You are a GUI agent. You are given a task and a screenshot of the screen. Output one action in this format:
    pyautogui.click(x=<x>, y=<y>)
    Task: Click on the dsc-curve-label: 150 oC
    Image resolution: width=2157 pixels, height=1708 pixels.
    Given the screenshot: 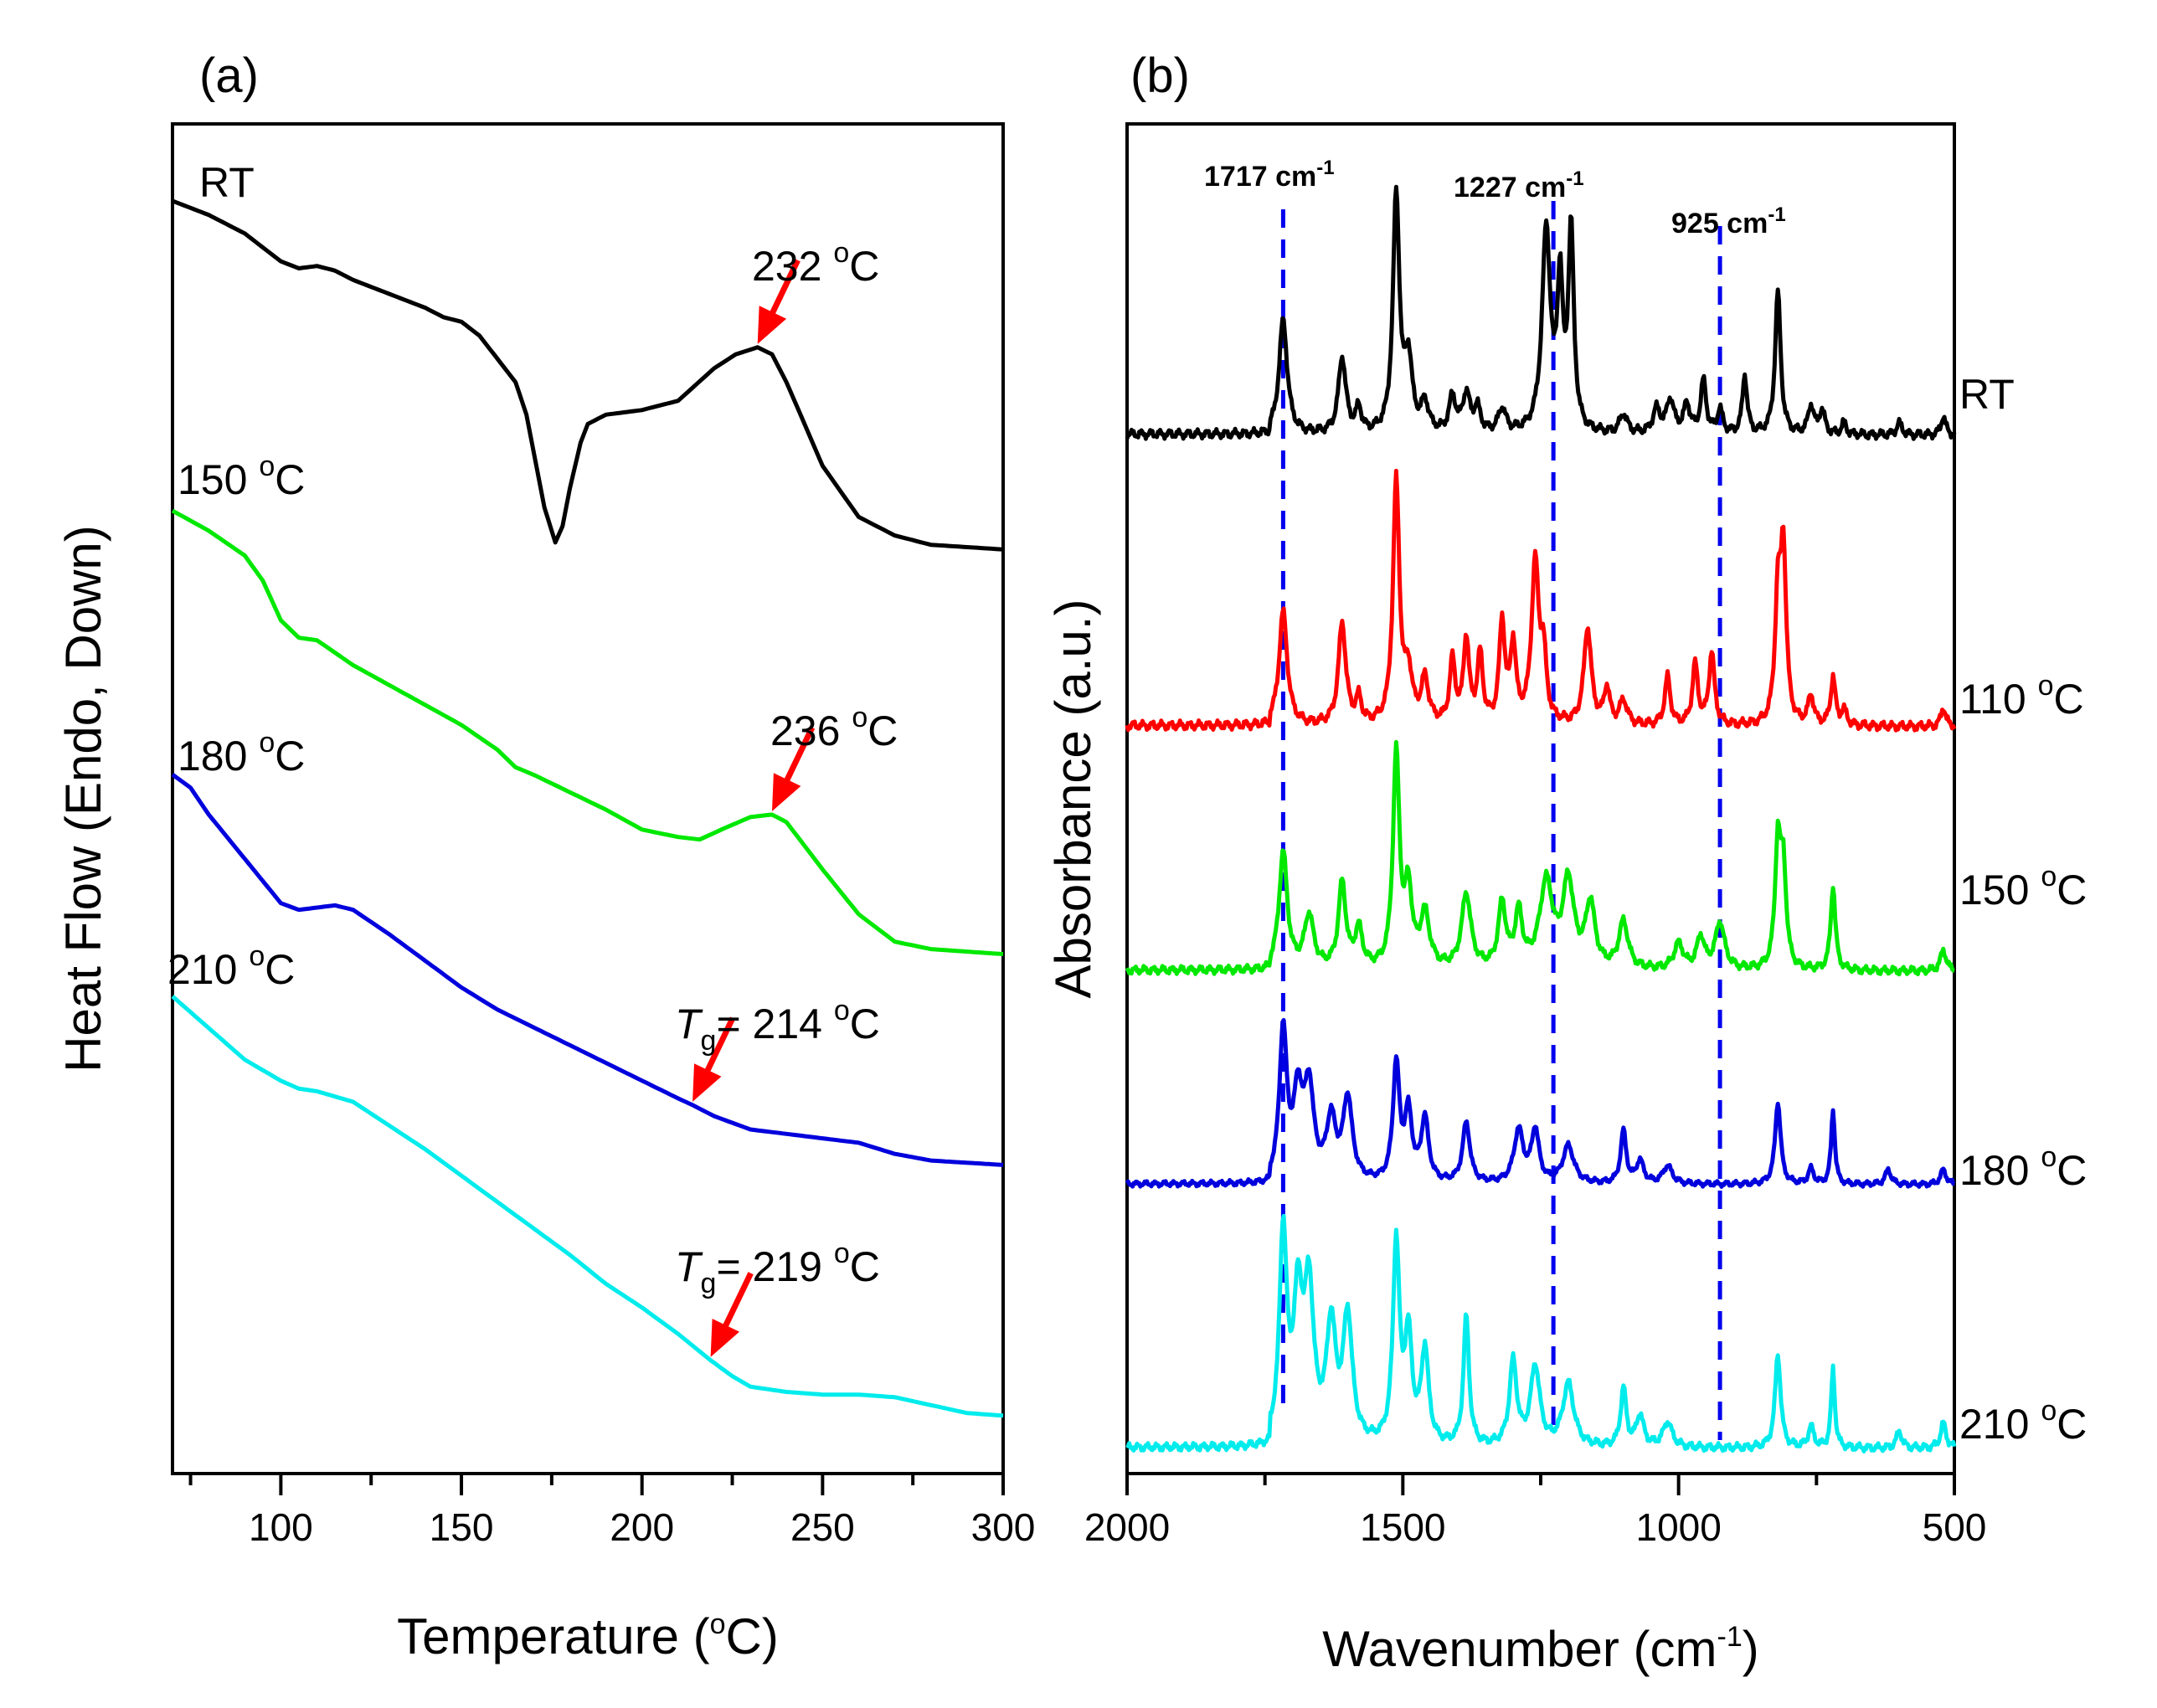 What is the action you would take?
    pyautogui.click(x=241, y=476)
    